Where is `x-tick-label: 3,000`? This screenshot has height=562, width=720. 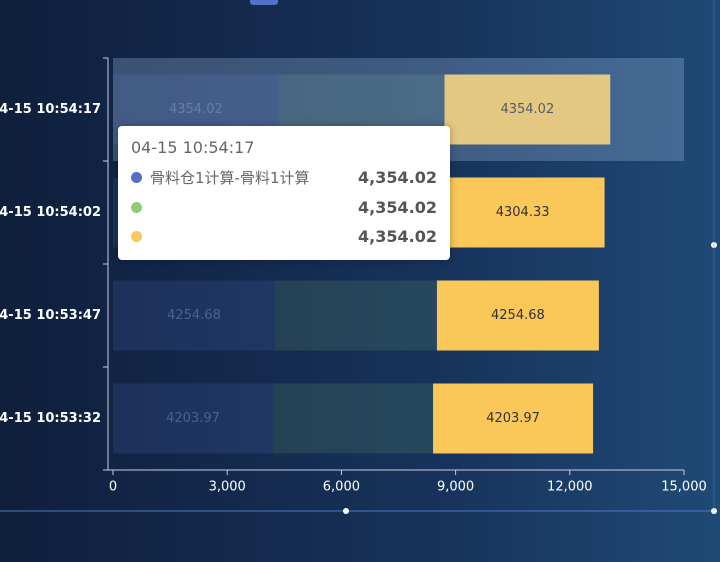
x-tick-label: 3,000 is located at coordinates (227, 487).